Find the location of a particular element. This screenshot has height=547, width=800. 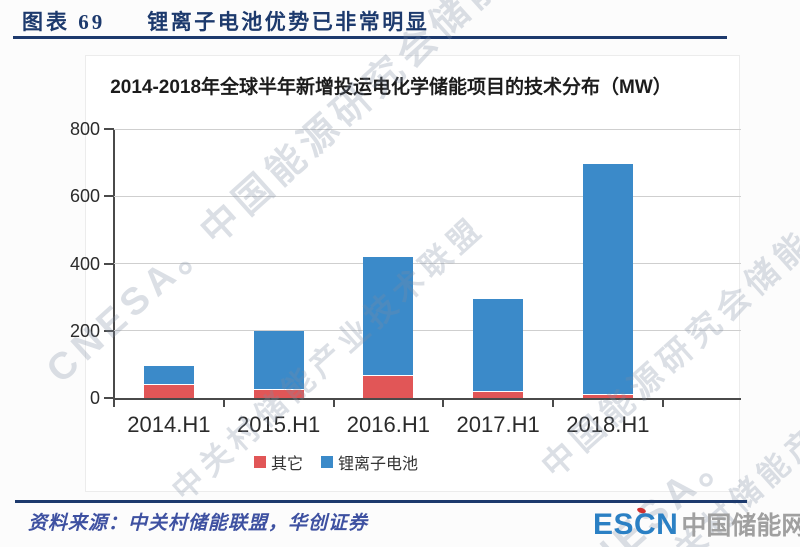

bar-segment-锂离子电池-2017.H1 is located at coordinates (498, 344).